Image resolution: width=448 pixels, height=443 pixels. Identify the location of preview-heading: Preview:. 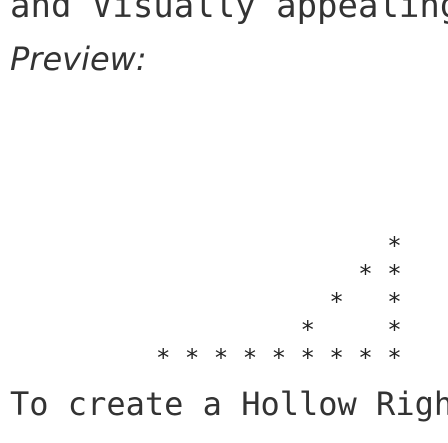
(78, 59).